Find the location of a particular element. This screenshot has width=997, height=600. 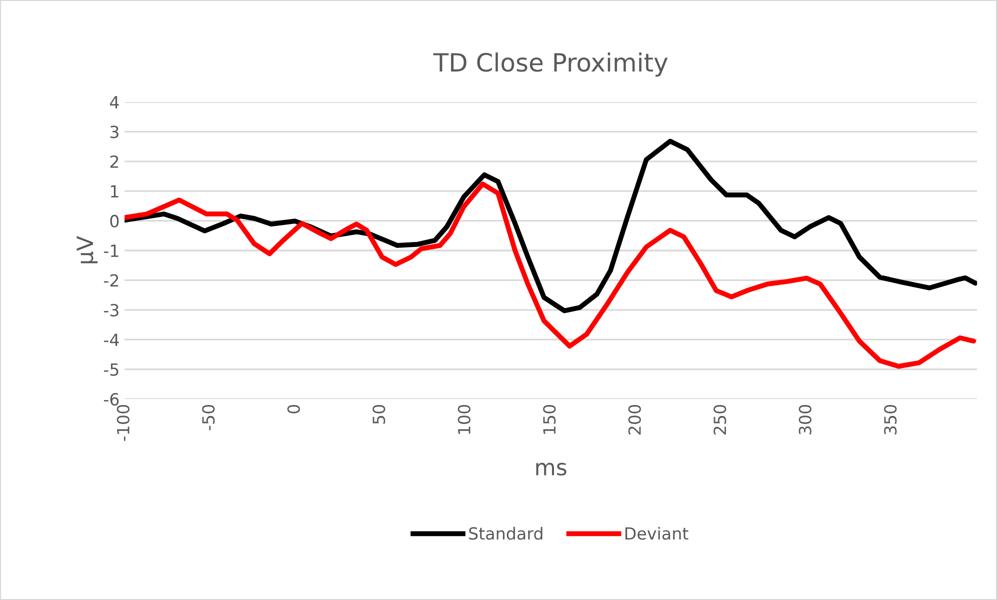

x-axis-title: ms is located at coordinates (551, 469).